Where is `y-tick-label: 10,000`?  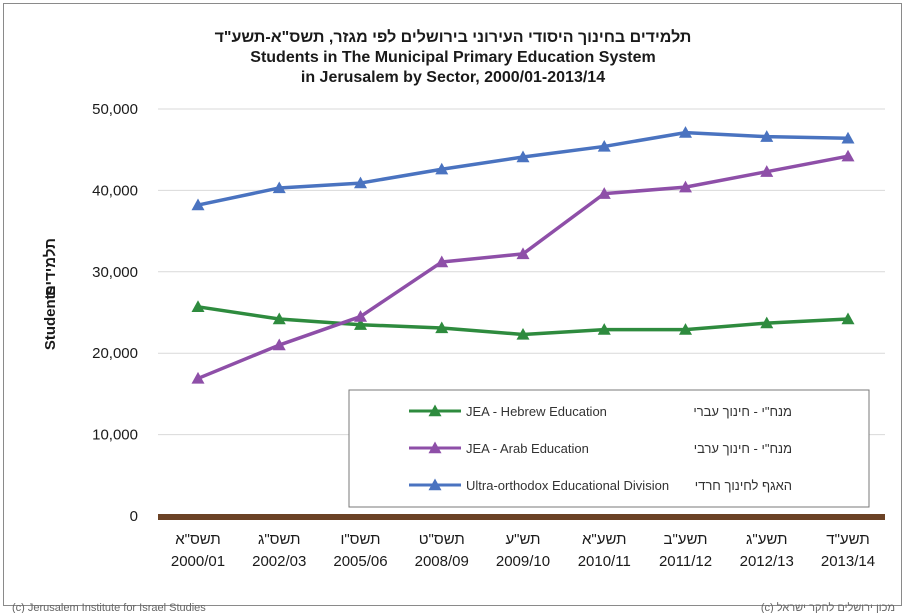
y-tick-label: 10,000 is located at coordinates (115, 435).